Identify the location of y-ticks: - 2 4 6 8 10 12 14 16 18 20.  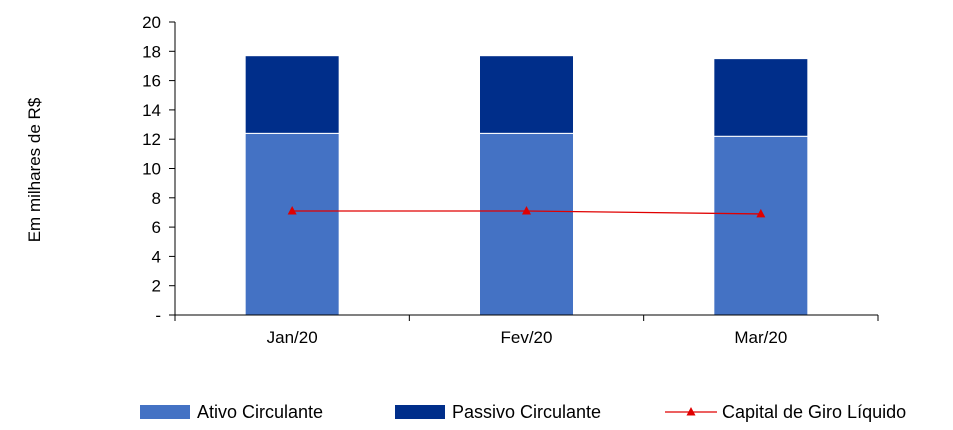
(158, 169).